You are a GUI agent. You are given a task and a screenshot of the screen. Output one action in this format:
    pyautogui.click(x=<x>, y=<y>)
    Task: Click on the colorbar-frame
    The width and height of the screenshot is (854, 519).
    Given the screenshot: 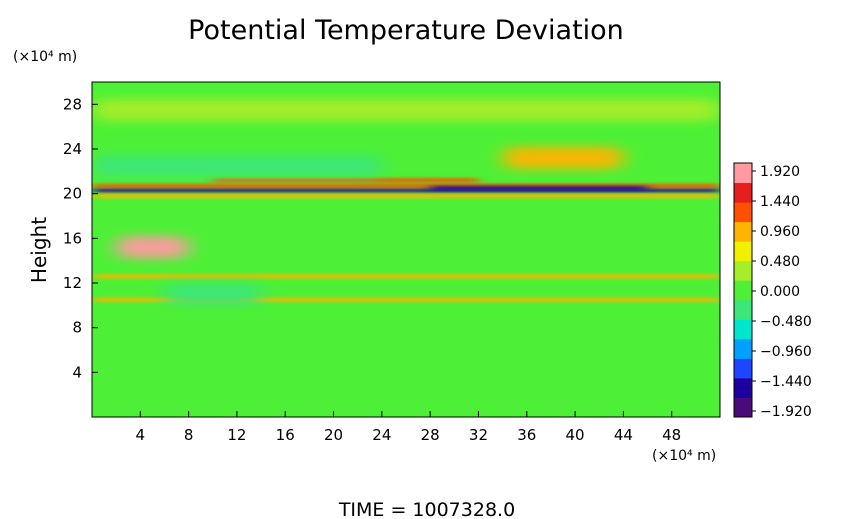 What is the action you would take?
    pyautogui.click(x=743, y=290)
    